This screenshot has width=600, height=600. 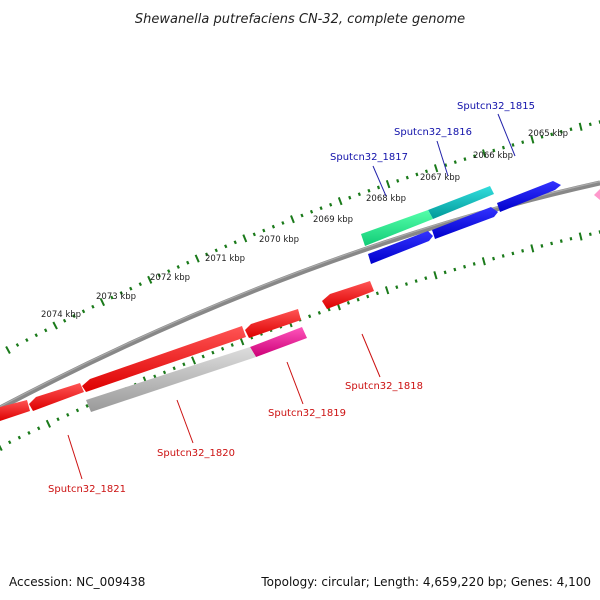 What do you see at coordinates (87, 489) in the screenshot?
I see `gene-label-1821: Sputcn32_1821` at bounding box center [87, 489].